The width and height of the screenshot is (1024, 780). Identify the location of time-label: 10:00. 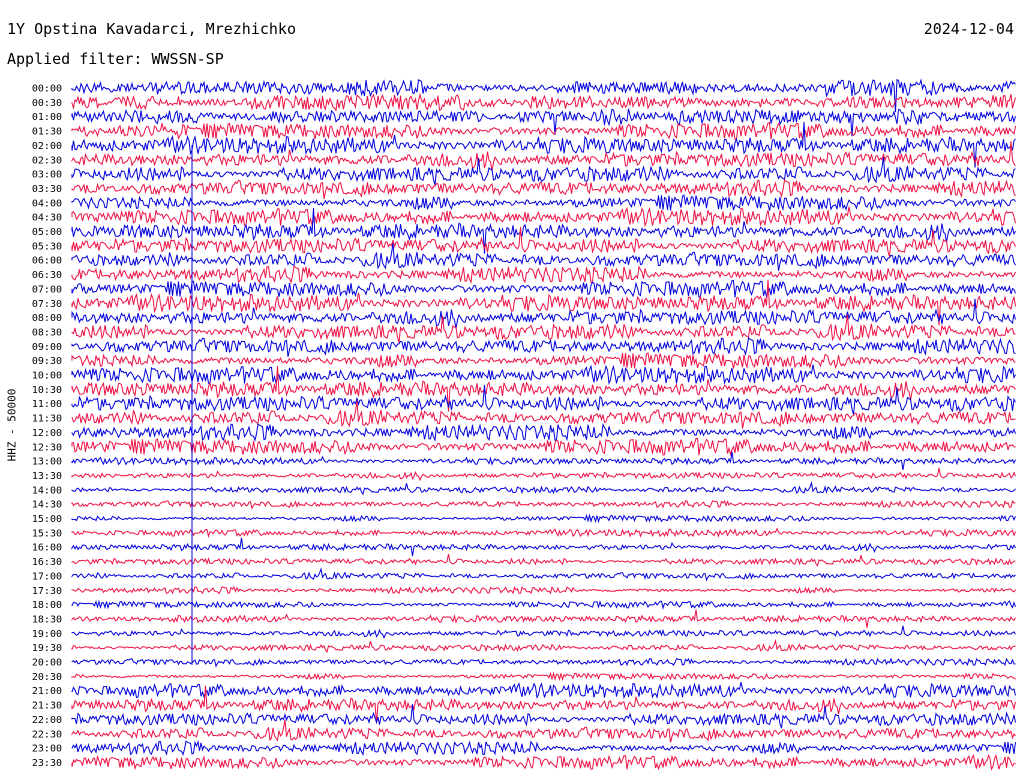
(47, 376).